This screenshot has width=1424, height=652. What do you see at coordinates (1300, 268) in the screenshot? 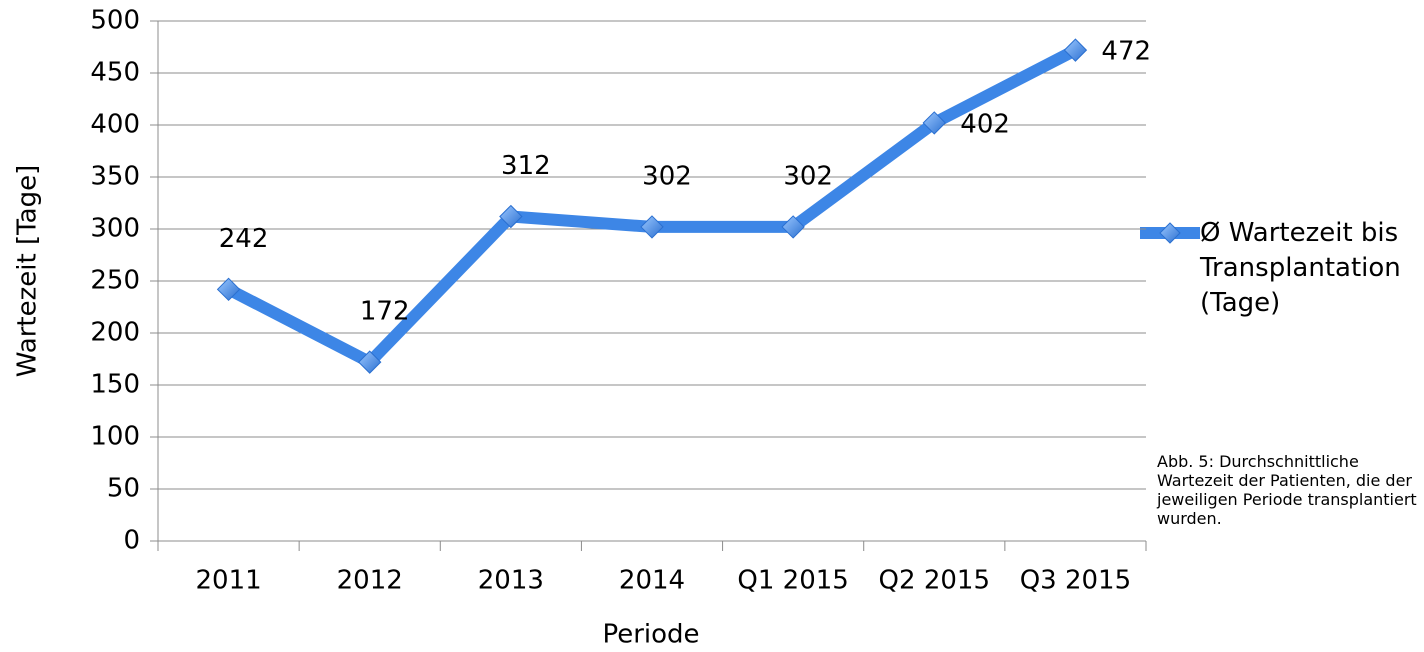
I see `legend-label: Ø Wartezeit bis Transplantation (Tage)` at bounding box center [1300, 268].